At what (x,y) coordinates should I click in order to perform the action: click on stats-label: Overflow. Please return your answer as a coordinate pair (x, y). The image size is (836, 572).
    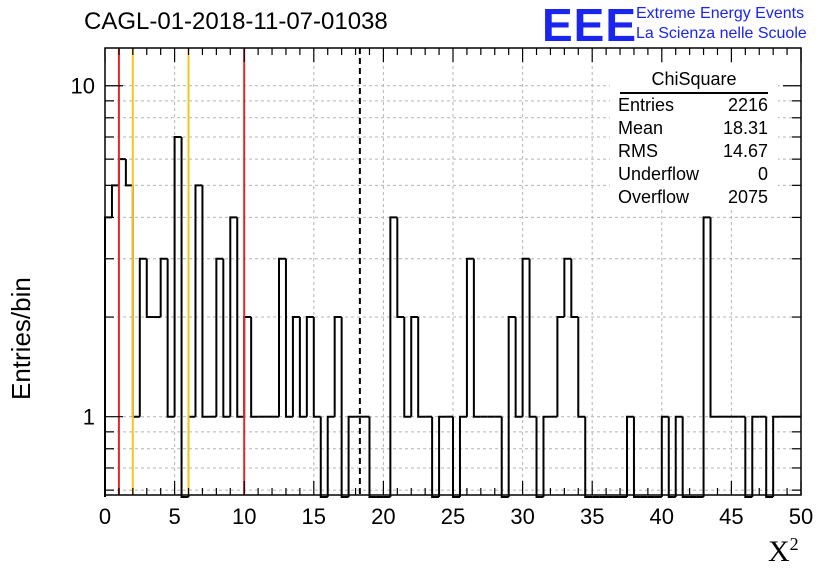
    Looking at the image, I should click on (654, 197).